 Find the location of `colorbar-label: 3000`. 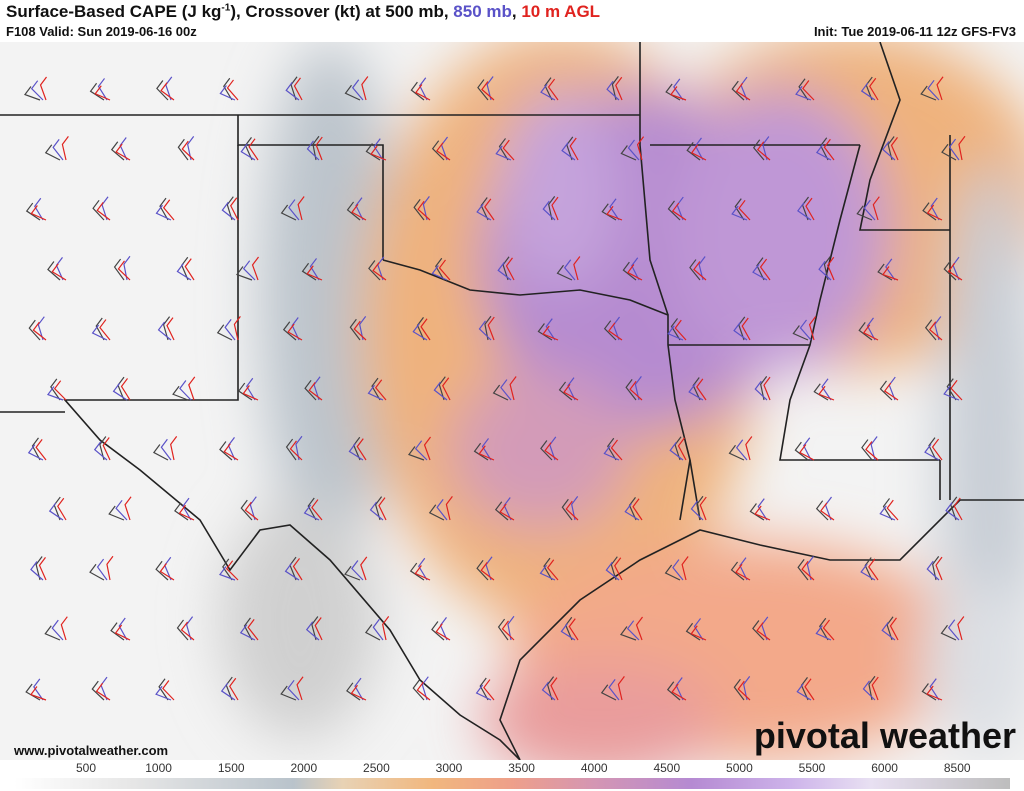

colorbar-label: 3000 is located at coordinates (449, 768).